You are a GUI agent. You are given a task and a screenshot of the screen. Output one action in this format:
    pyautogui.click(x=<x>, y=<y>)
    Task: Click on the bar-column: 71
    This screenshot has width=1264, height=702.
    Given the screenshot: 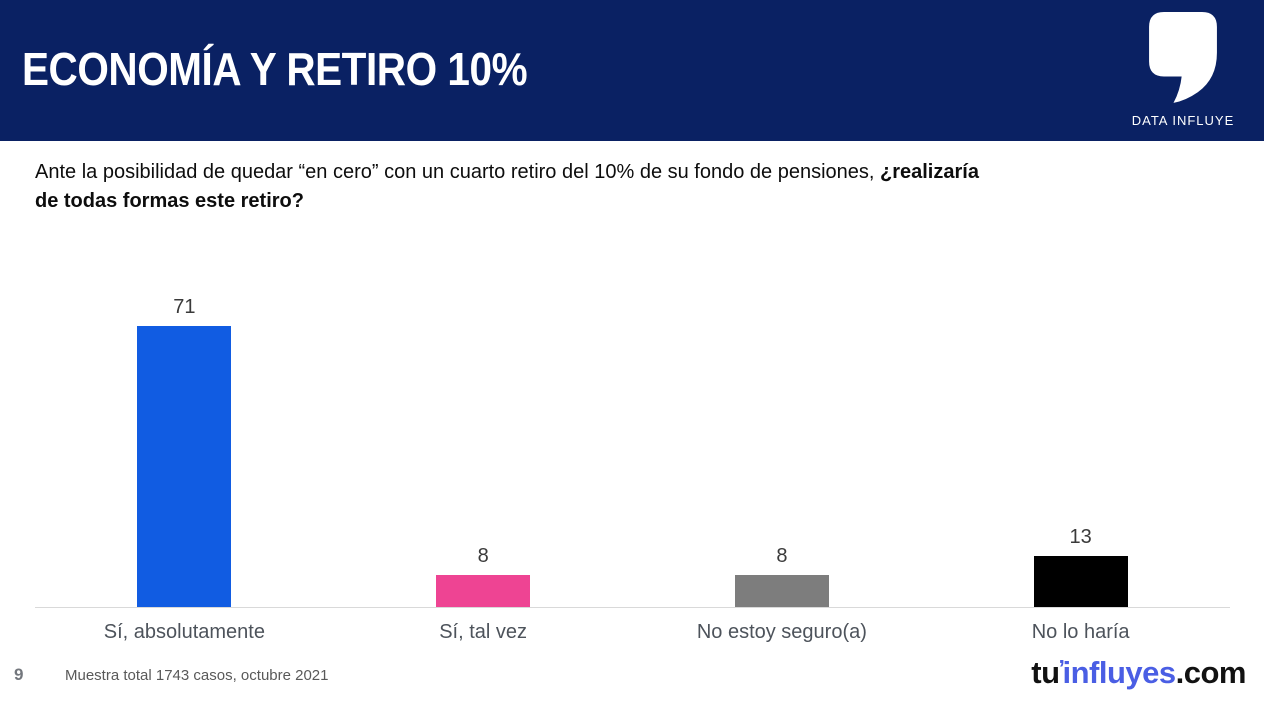 What is the action you would take?
    pyautogui.click(x=184, y=451)
    